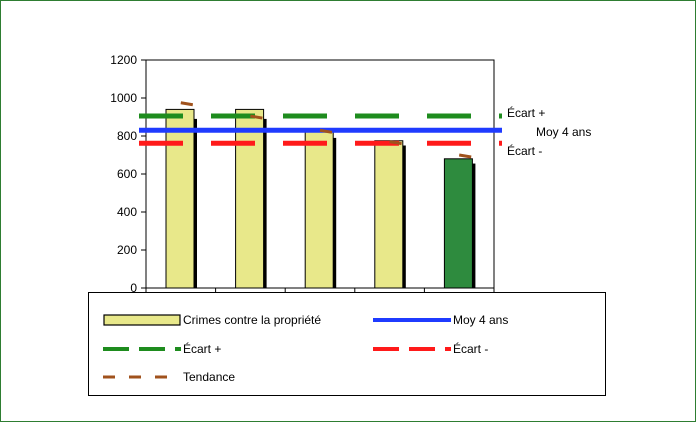 The width and height of the screenshot is (696, 422). Describe the element at coordinates (252, 320) in the screenshot. I see `legend-label-crimes: Crimes contre la propriété` at that location.